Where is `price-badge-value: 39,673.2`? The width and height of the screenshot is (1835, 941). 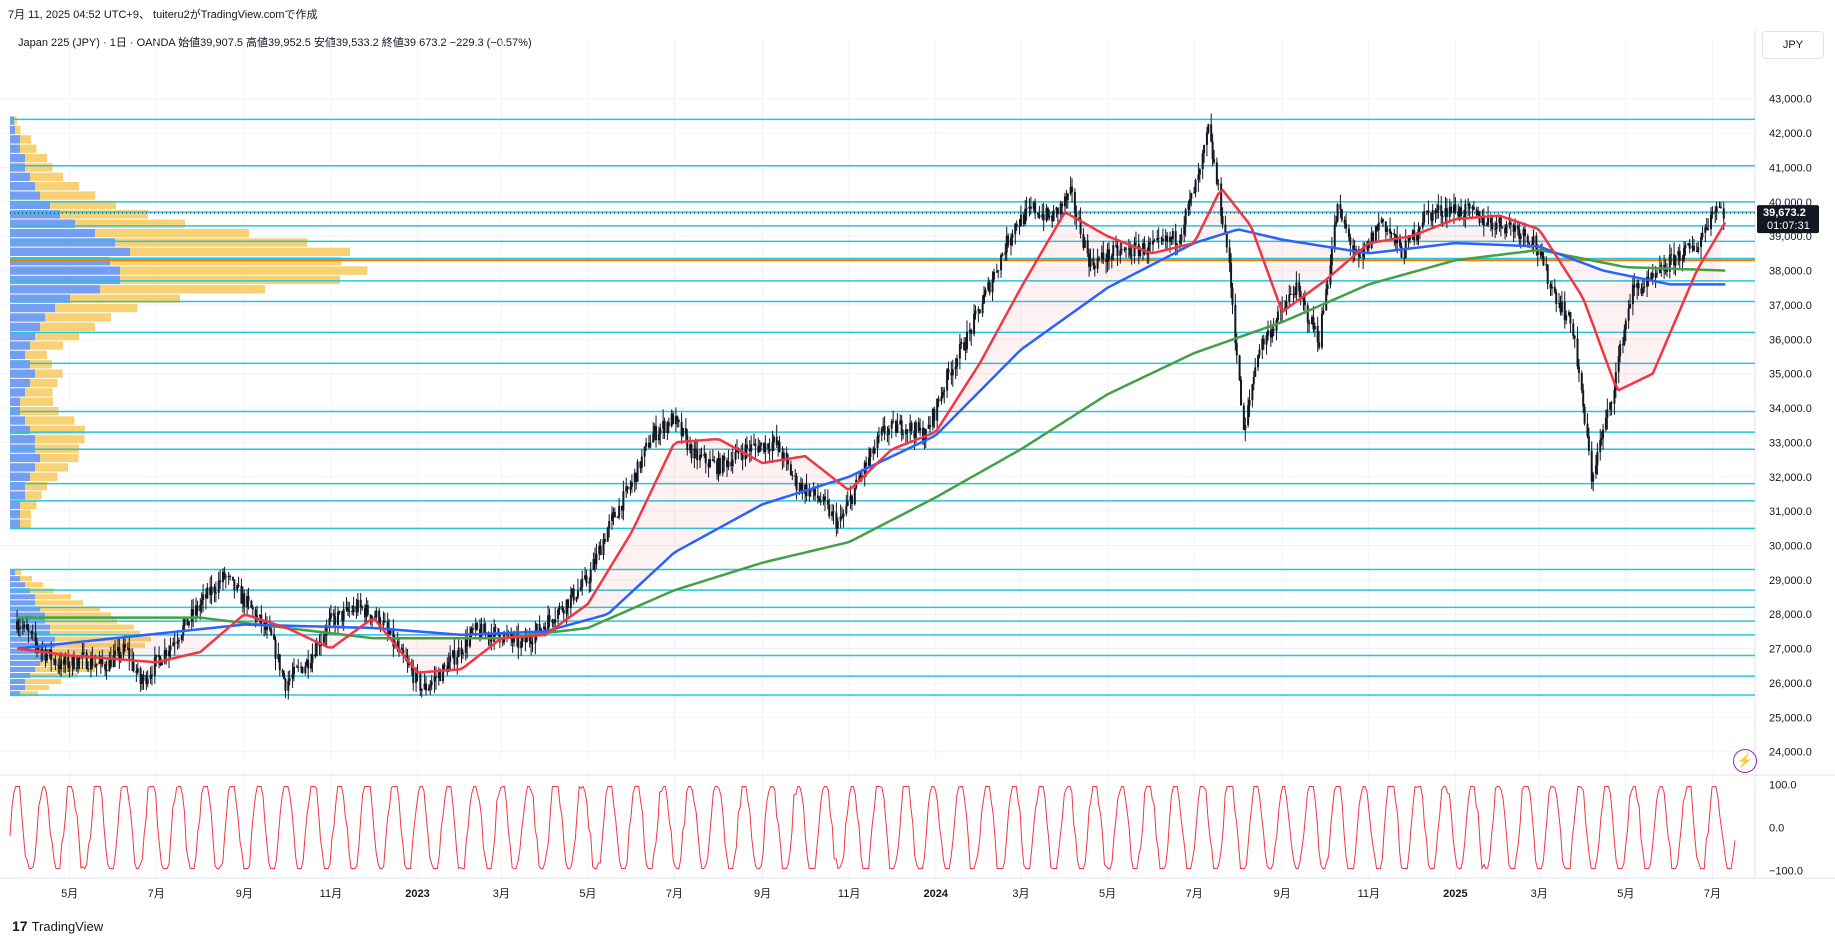
price-badge-value: 39,673.2 is located at coordinates (1784, 213).